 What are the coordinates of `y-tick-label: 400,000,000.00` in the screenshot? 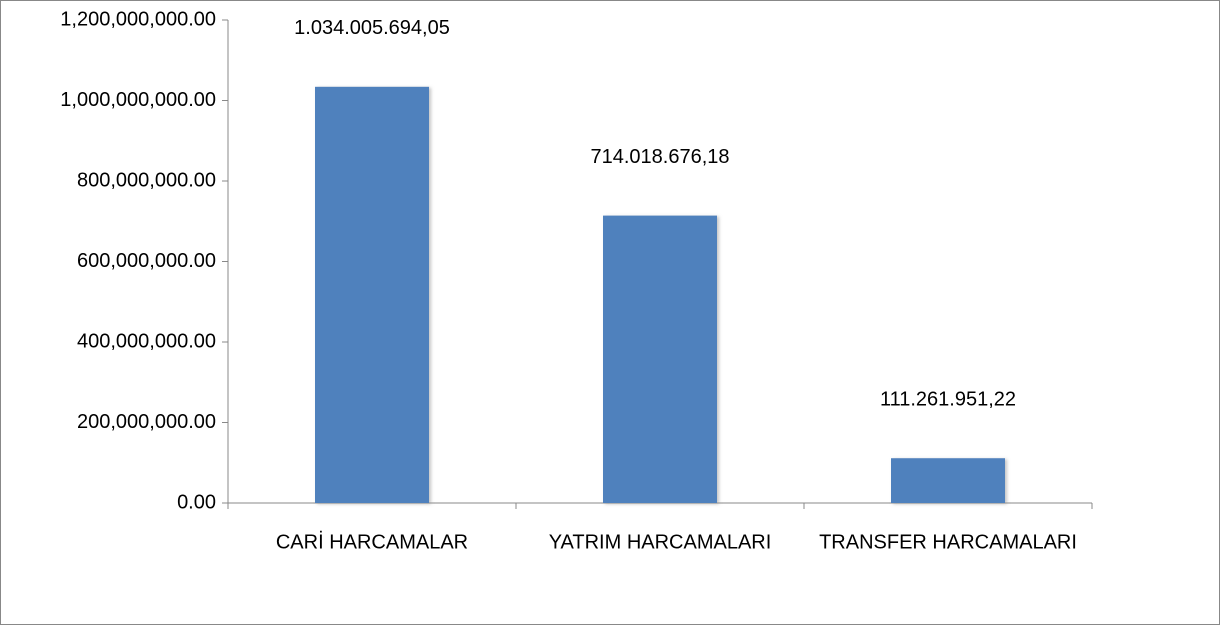 It's located at (146, 341).